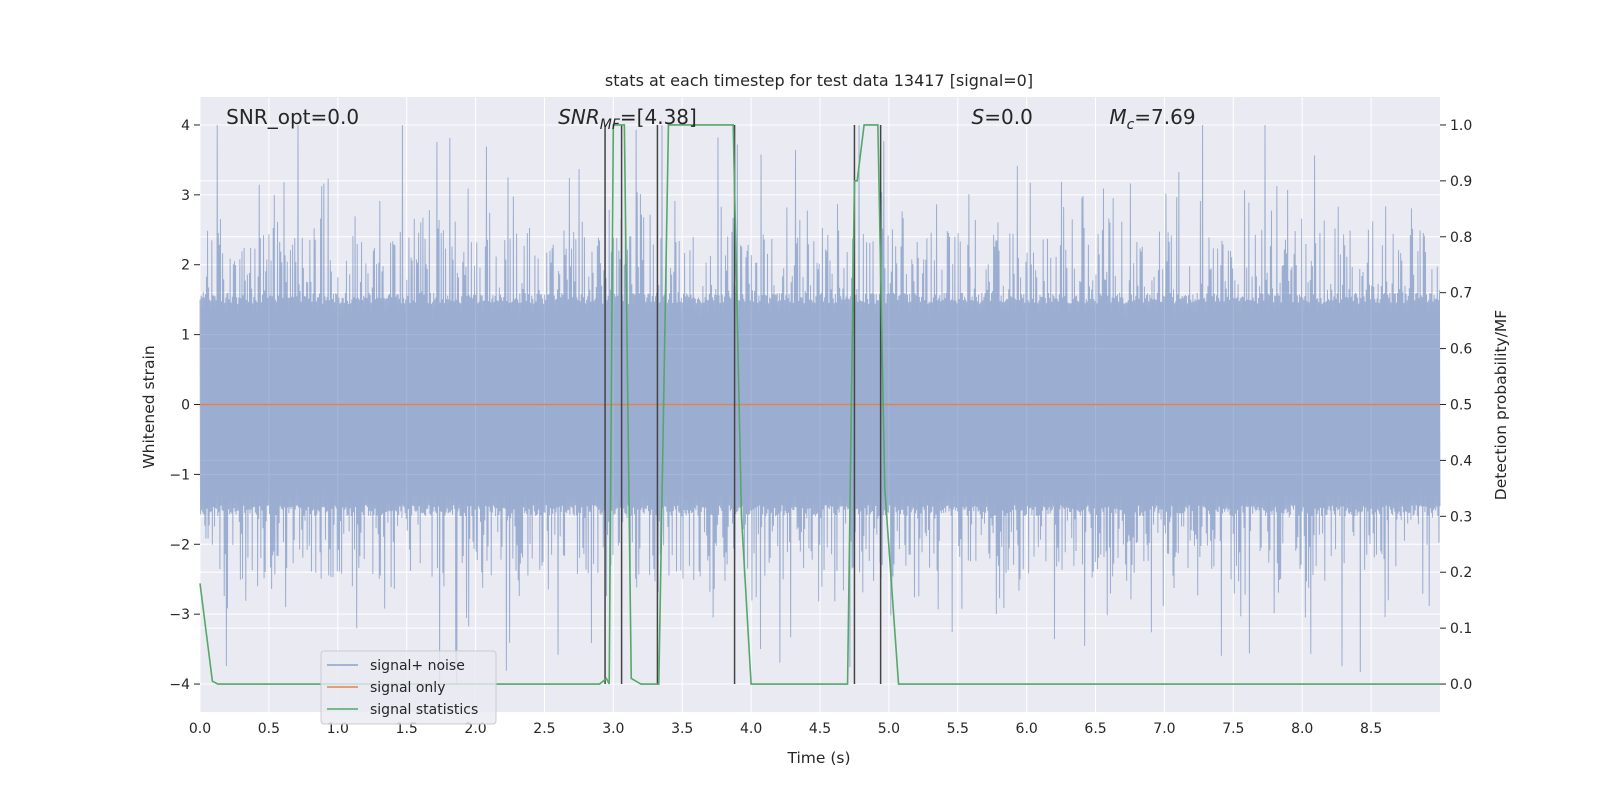  What do you see at coordinates (579, 117) in the screenshot?
I see `annotation-symbol: SNR` at bounding box center [579, 117].